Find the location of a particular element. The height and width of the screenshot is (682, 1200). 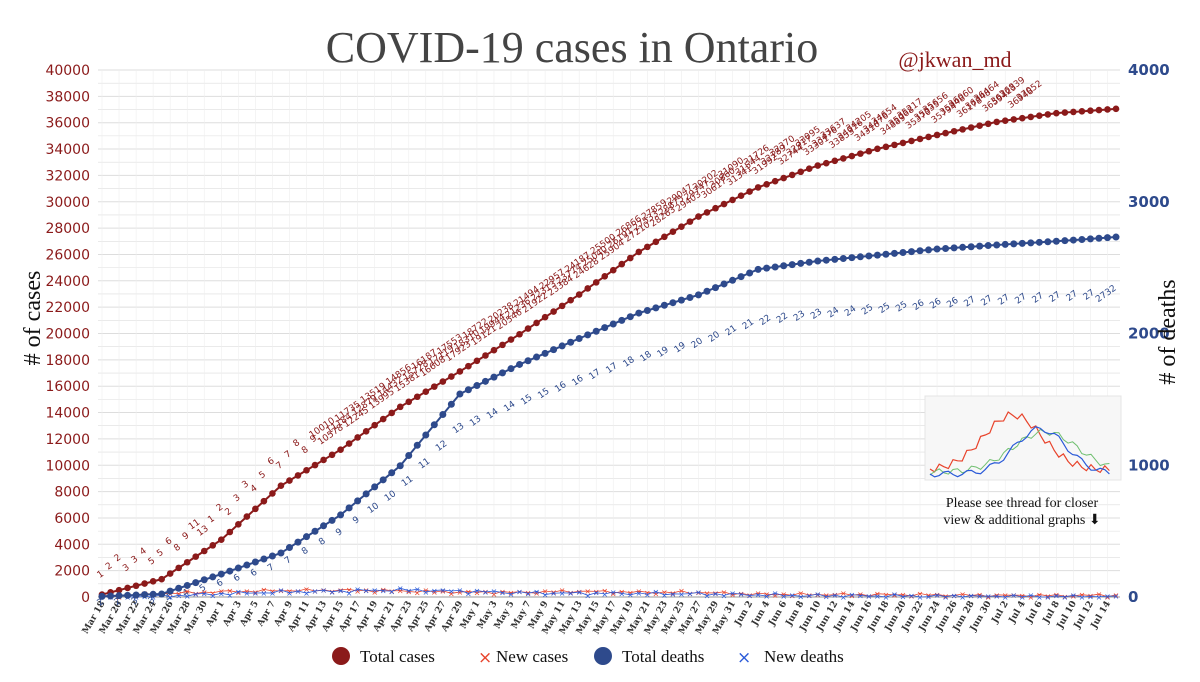

y-tick-left: 26000 is located at coordinates (67, 255).